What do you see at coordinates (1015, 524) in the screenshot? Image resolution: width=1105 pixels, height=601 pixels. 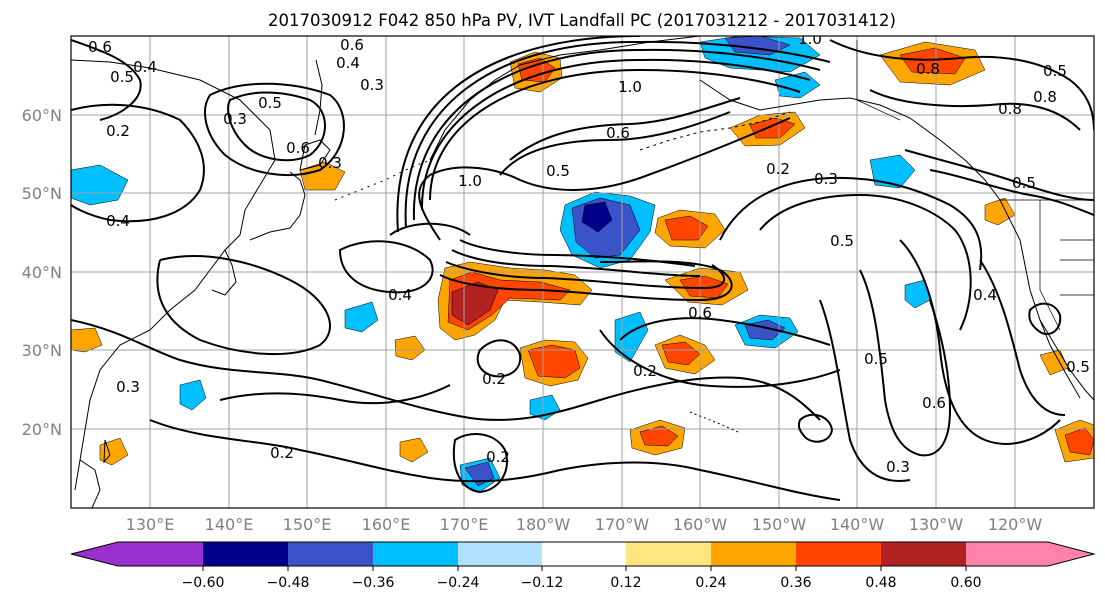 I see `lon-tick-label: 120°W` at bounding box center [1015, 524].